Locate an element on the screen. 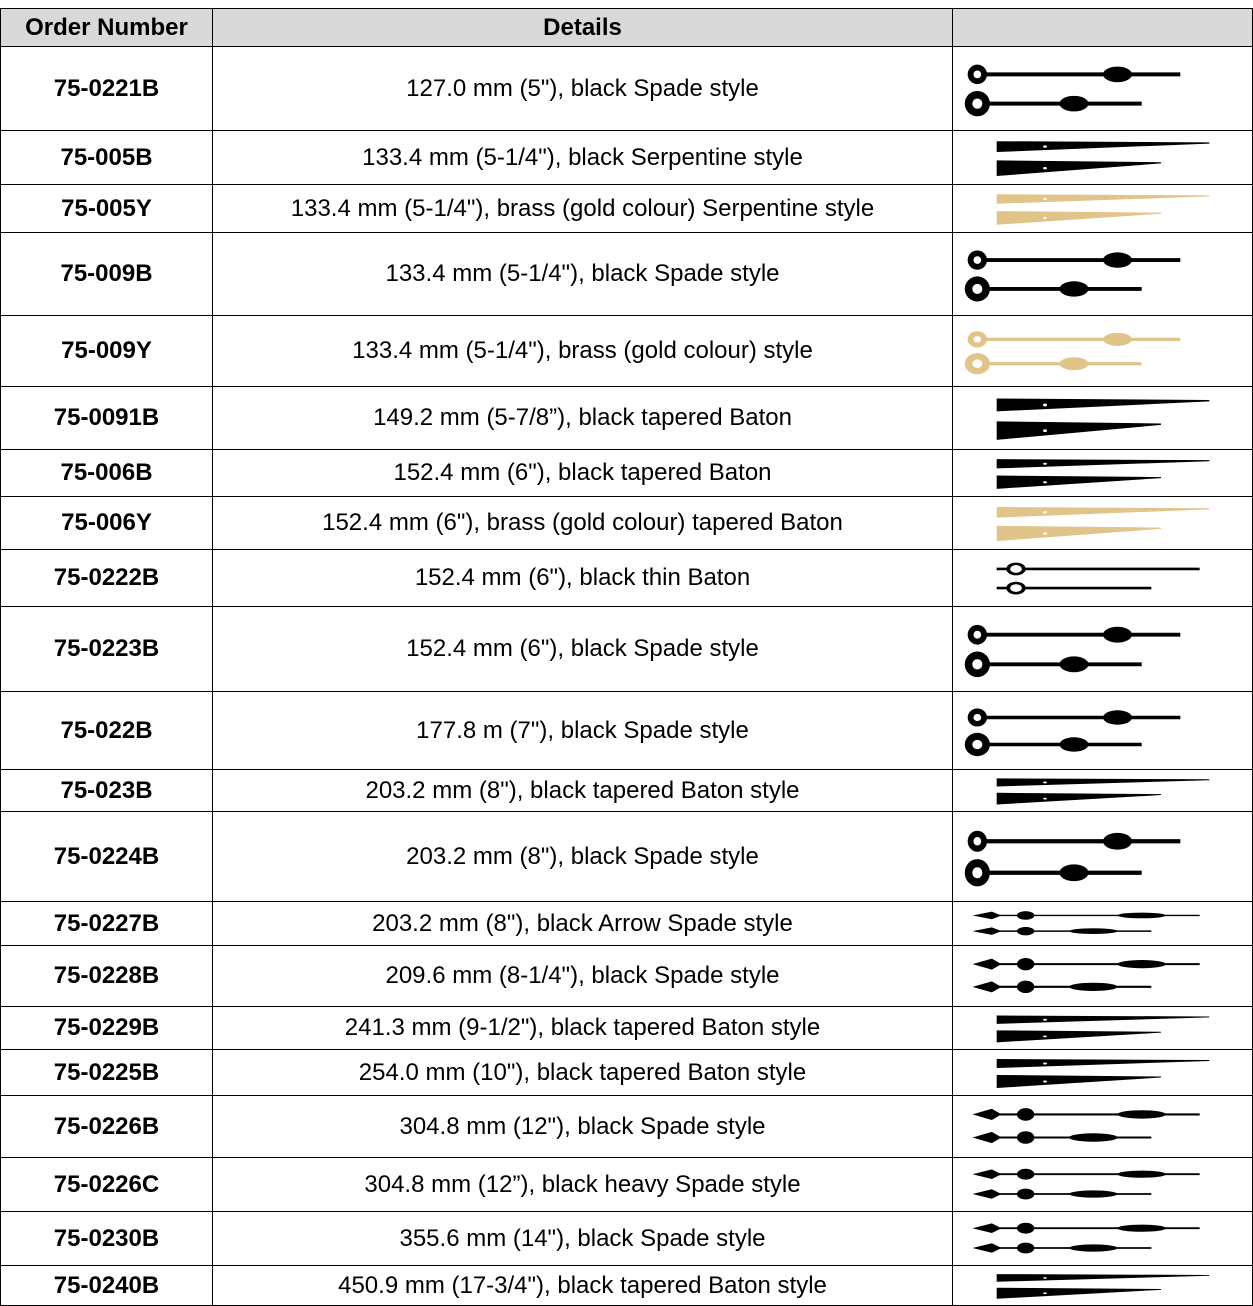  order-number: 75-0222B is located at coordinates (106, 578).